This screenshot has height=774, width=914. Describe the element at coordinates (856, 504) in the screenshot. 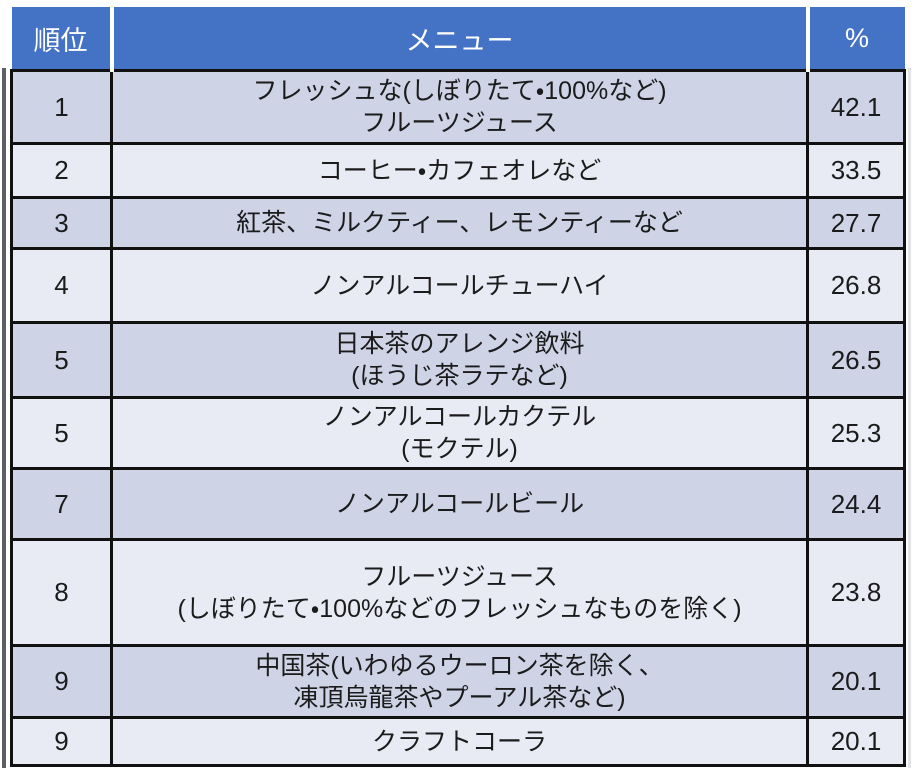

I see `percent-cell: 24.4` at that location.